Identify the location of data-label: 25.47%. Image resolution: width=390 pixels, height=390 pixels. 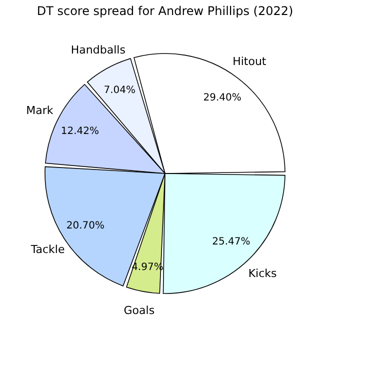
(231, 242).